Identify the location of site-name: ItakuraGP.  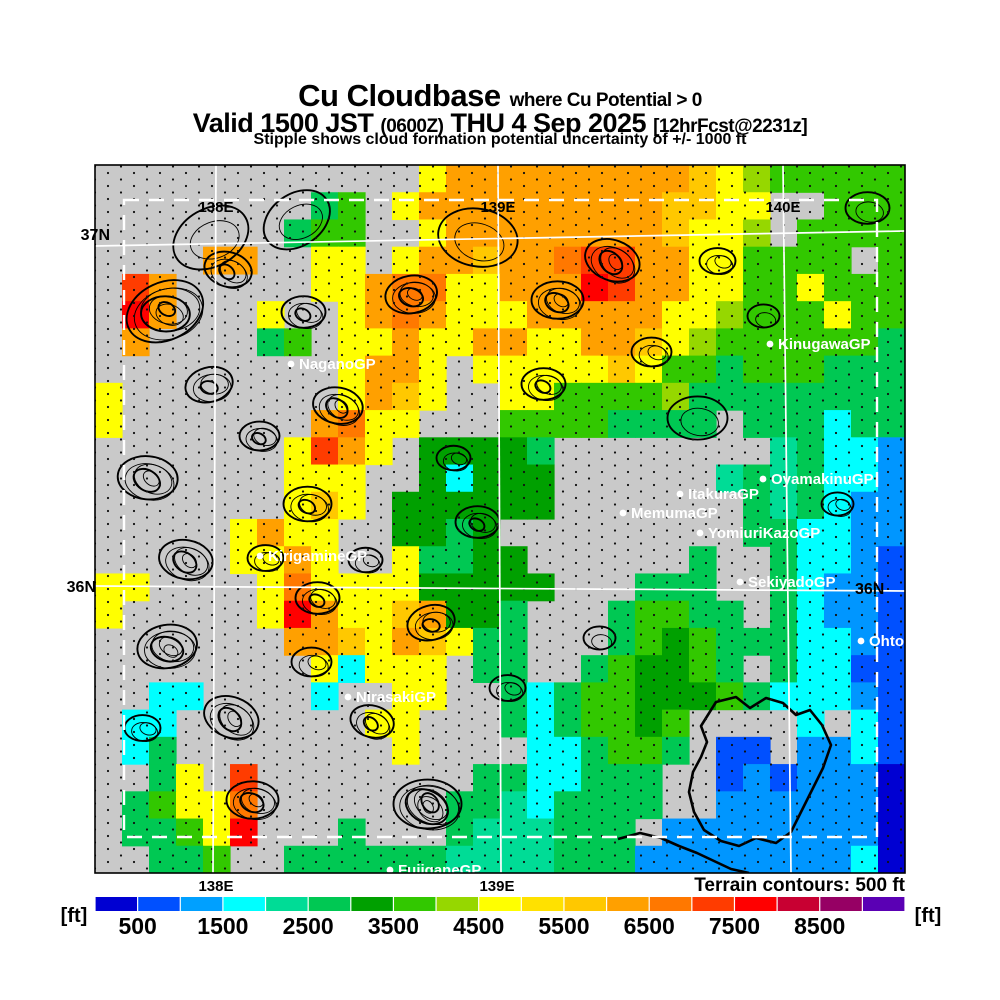
(723, 494).